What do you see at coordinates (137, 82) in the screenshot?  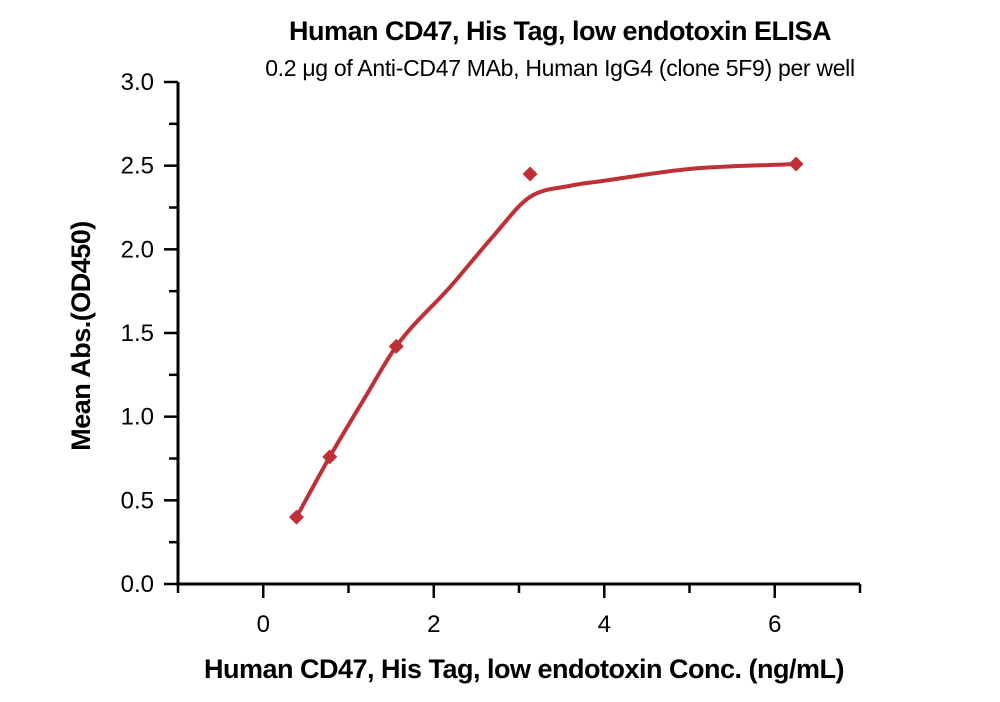 I see `y-tick-label: 3.0` at bounding box center [137, 82].